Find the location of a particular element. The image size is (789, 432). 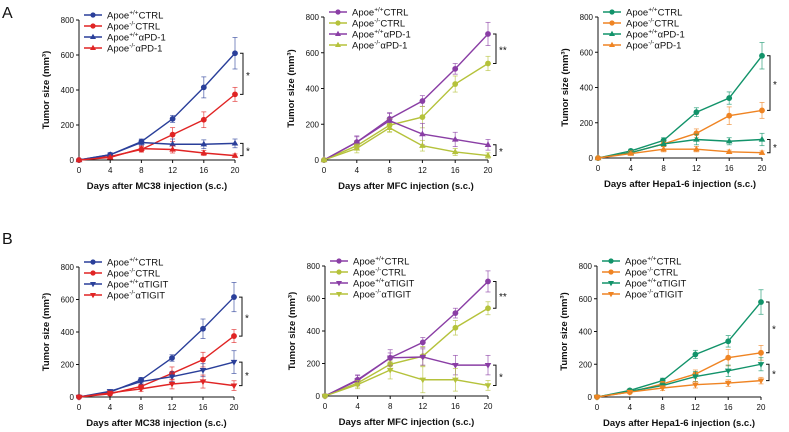

legend-label: Apoe-/-αPD-1 is located at coordinates (653, 46).